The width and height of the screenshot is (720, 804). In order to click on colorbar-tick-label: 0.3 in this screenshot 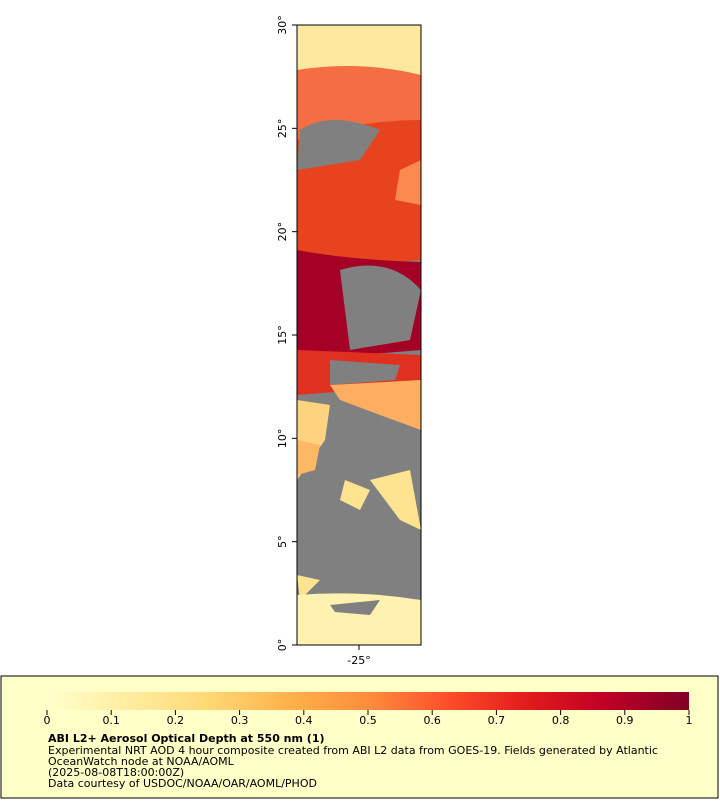, I will do `click(240, 720)`.